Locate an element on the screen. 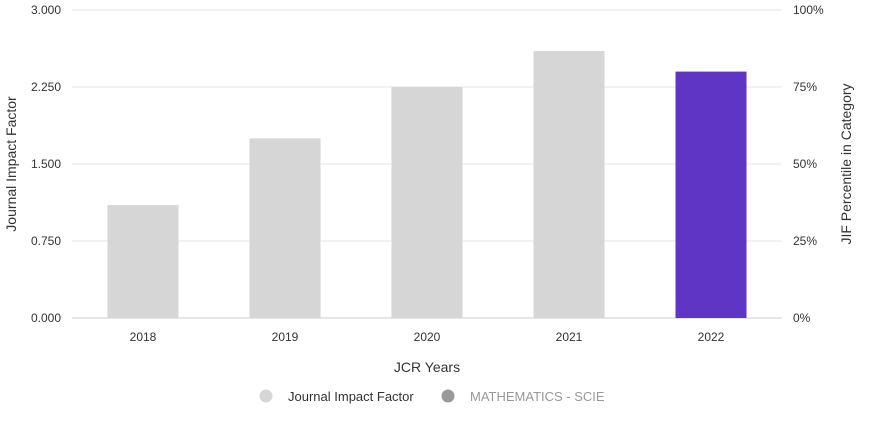 This screenshot has height=431, width=876. bar-2019 is located at coordinates (285, 228).